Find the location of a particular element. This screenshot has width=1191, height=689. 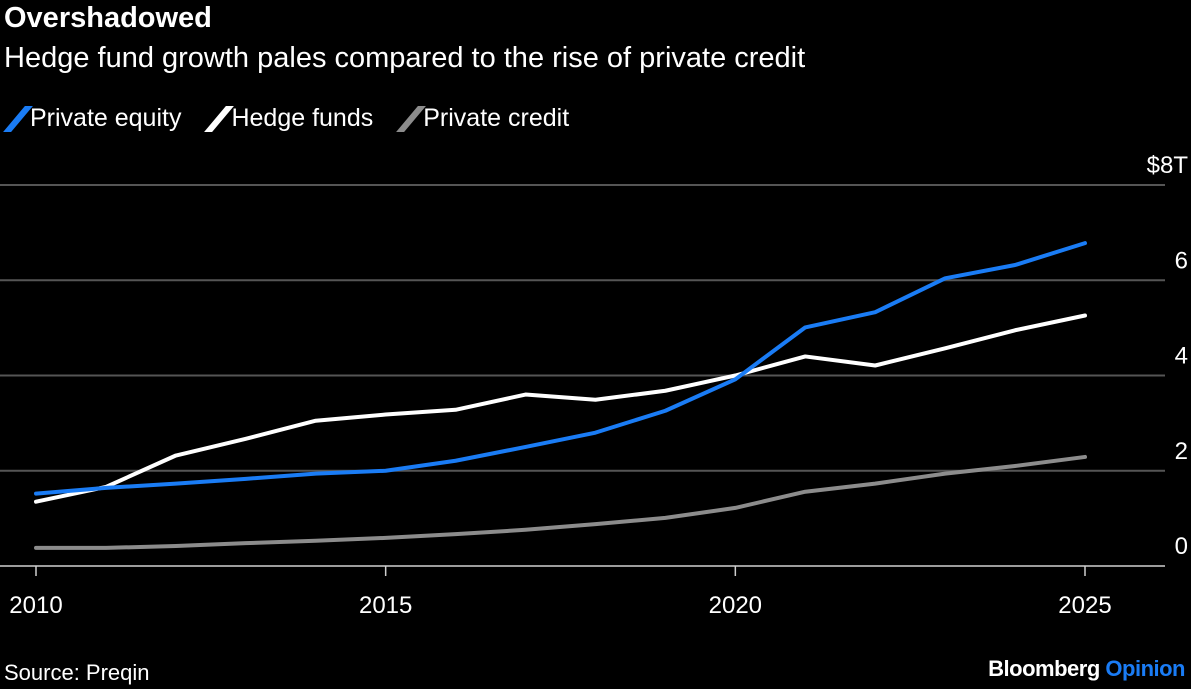

legend-item-private-equity: Private equity is located at coordinates (92, 118).